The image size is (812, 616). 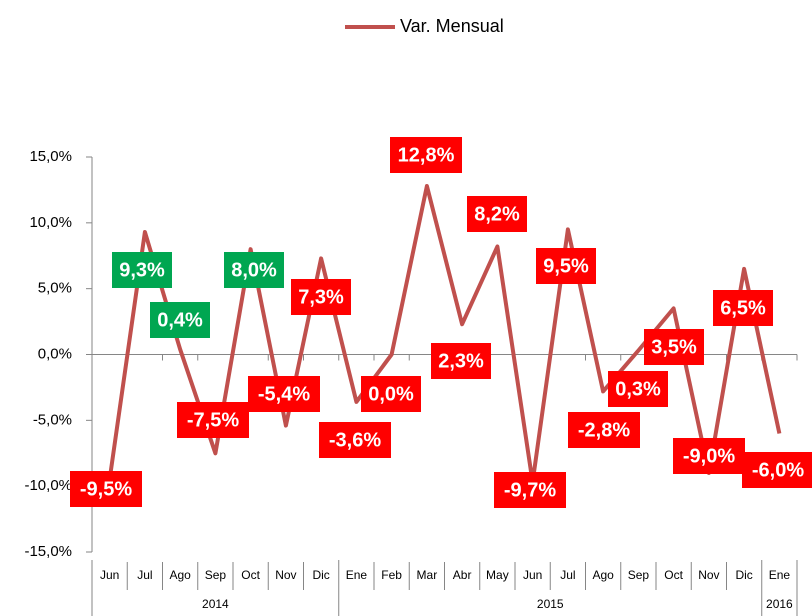 What do you see at coordinates (50, 156) in the screenshot?
I see `y-tick-label: 15,0%` at bounding box center [50, 156].